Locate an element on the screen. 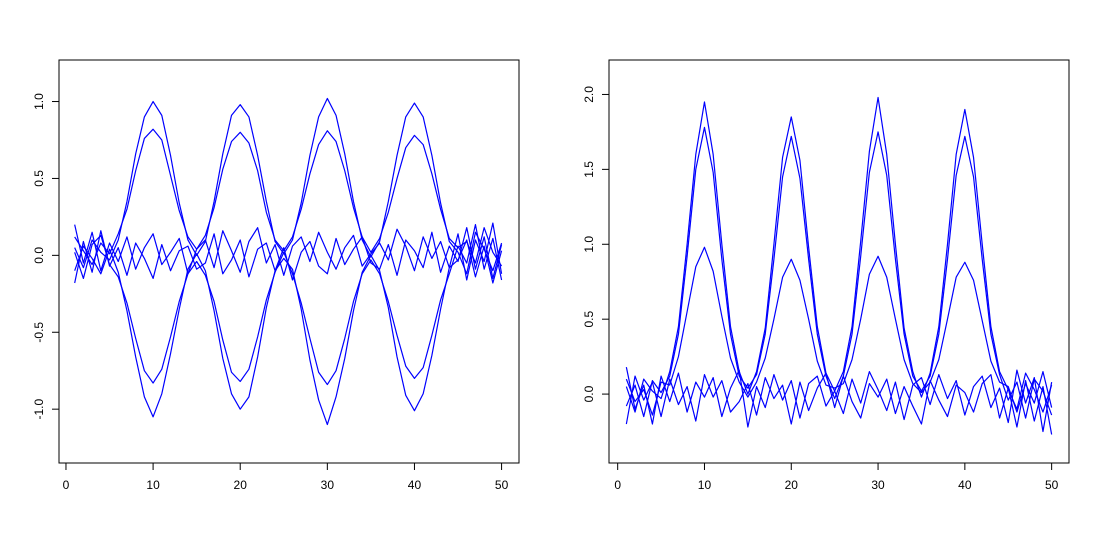  y-tick-label: 2.0 is located at coordinates (589, 94).